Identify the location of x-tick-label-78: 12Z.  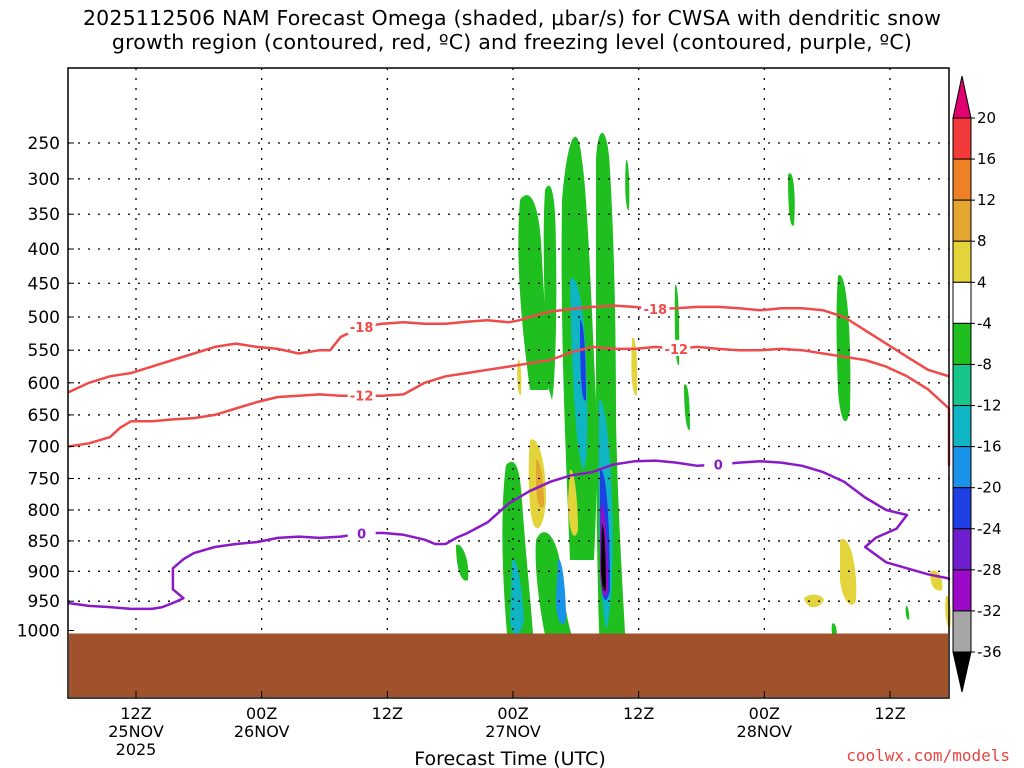
(889, 713).